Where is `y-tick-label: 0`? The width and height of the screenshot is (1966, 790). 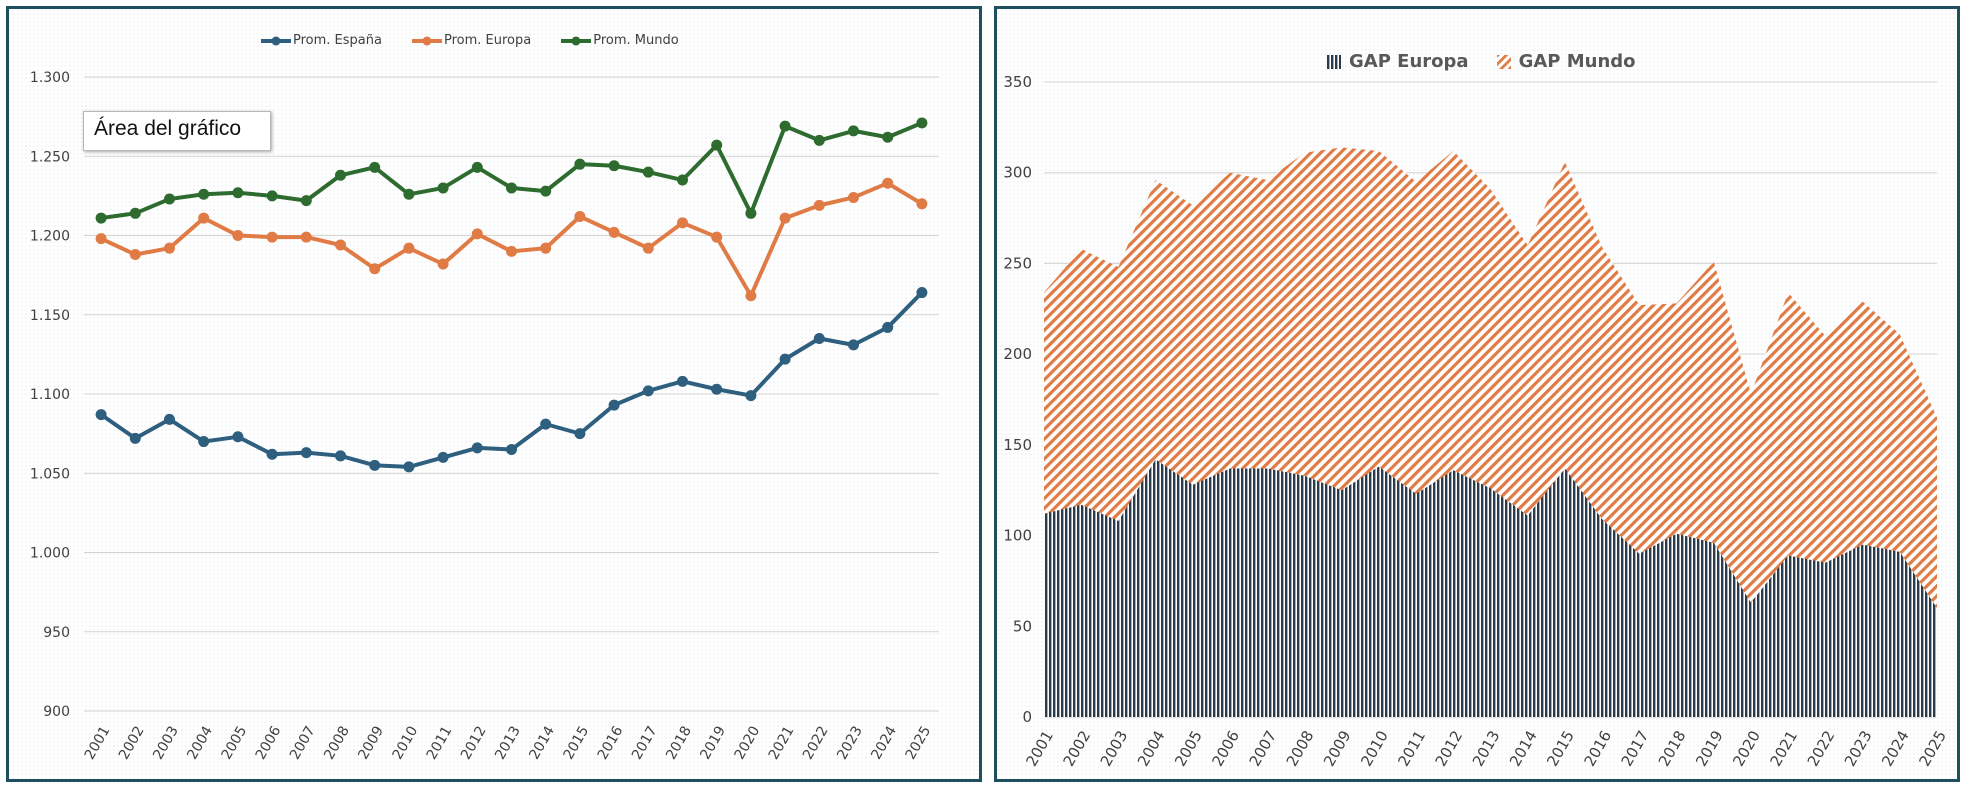 y-tick-label: 0 is located at coordinates (1027, 717).